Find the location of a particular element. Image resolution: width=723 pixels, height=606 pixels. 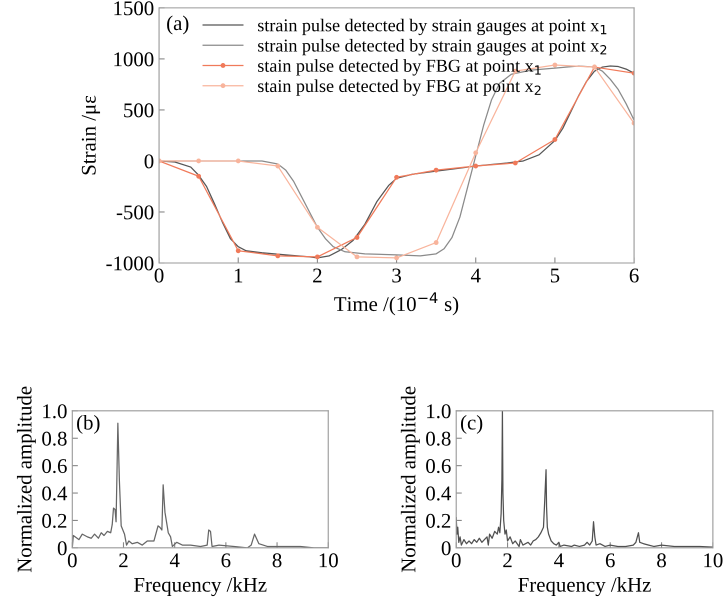

annotation: (b) is located at coordinates (88, 424).